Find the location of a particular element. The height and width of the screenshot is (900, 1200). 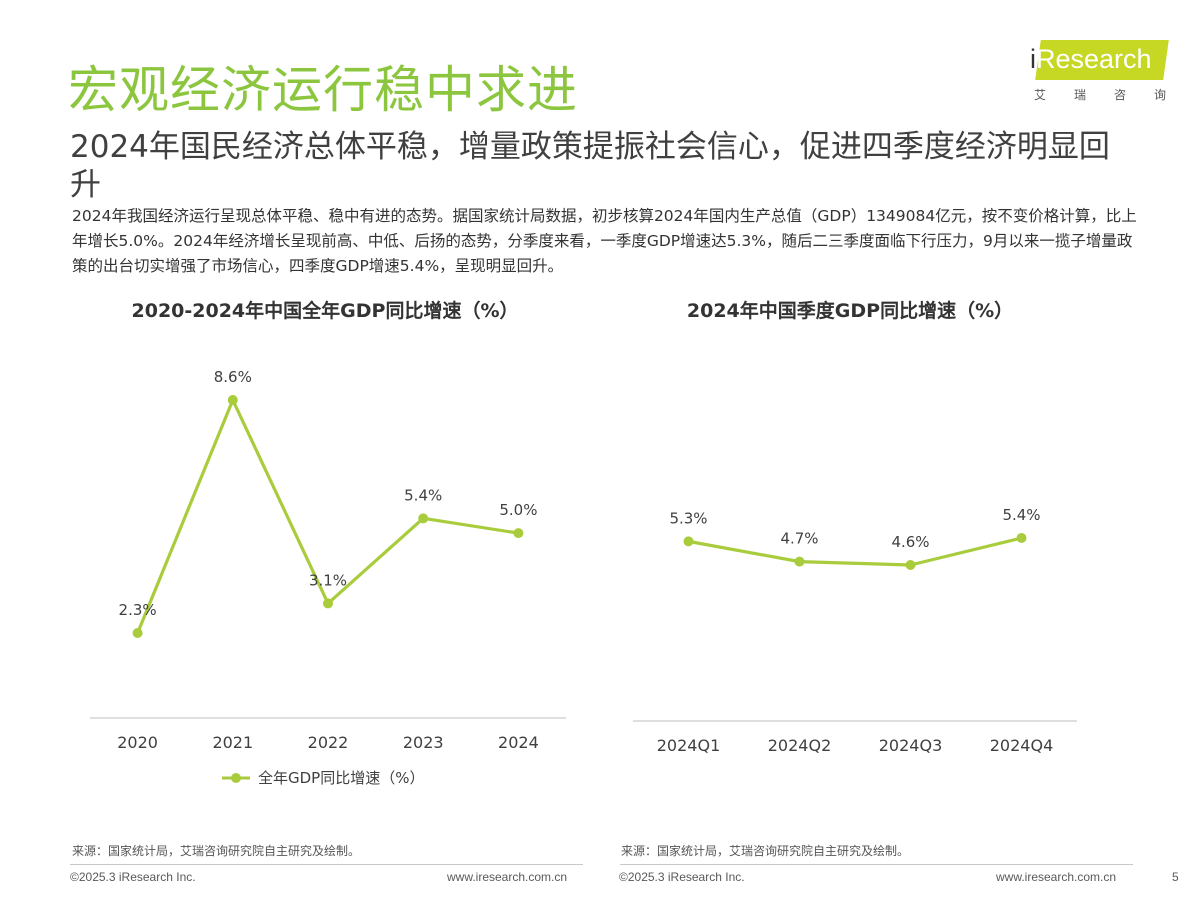

copyright-left: ©2025.3 iResearch Inc. is located at coordinates (133, 877).